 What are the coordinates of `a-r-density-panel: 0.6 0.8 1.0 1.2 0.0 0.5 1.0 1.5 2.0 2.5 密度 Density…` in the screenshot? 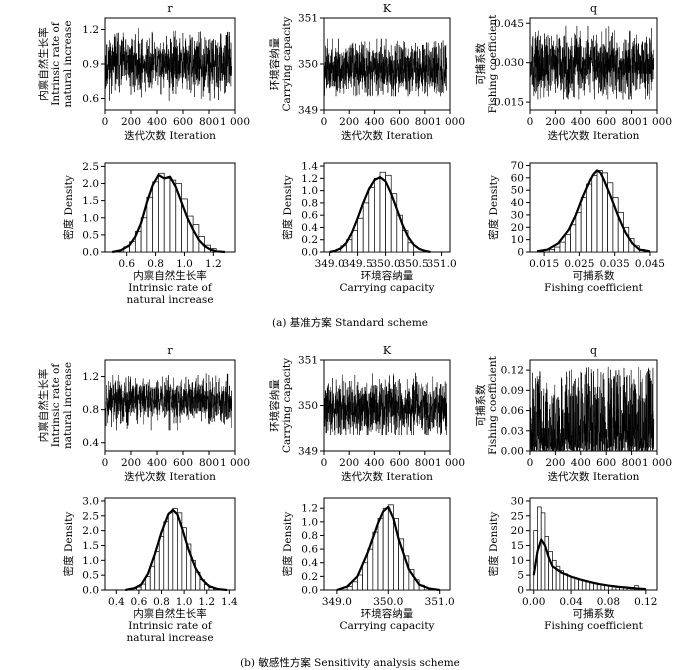 It's located at (149, 233).